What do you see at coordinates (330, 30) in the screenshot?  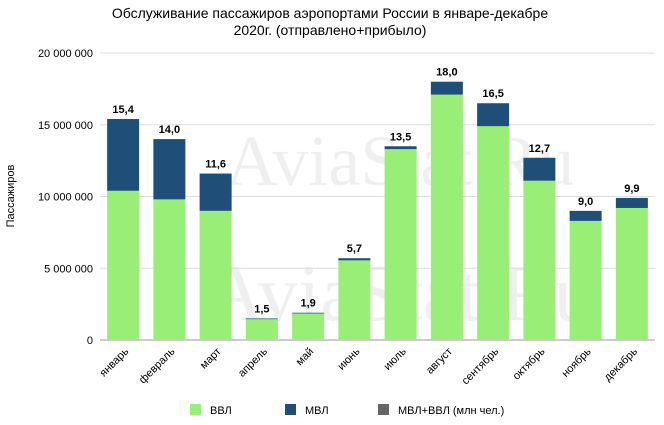 I see `chart-subtitle: 2020г. (отправлено+прибыло)` at bounding box center [330, 30].